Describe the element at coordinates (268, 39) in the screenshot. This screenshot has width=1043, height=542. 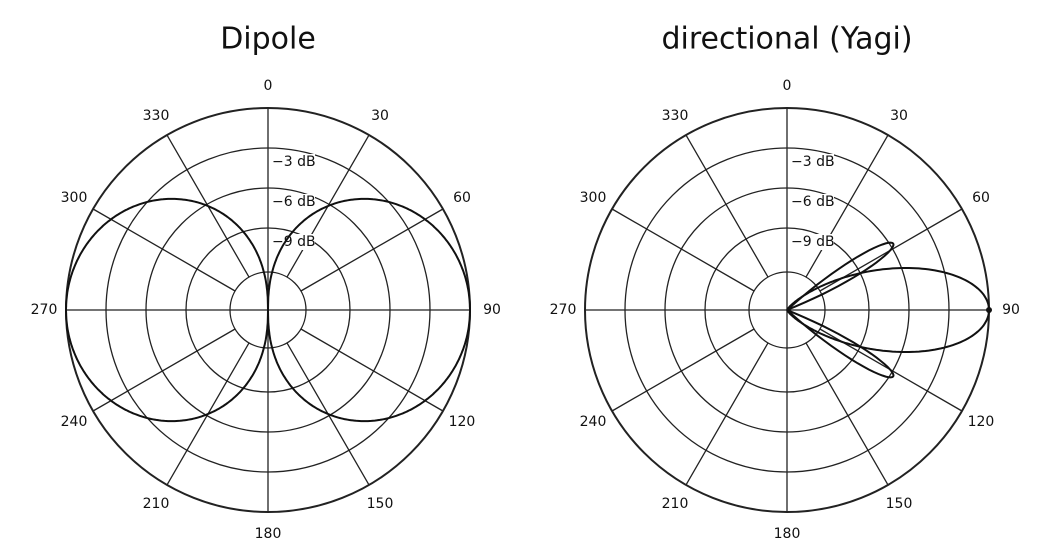
I see `diagram-title: Dipole` at that location.